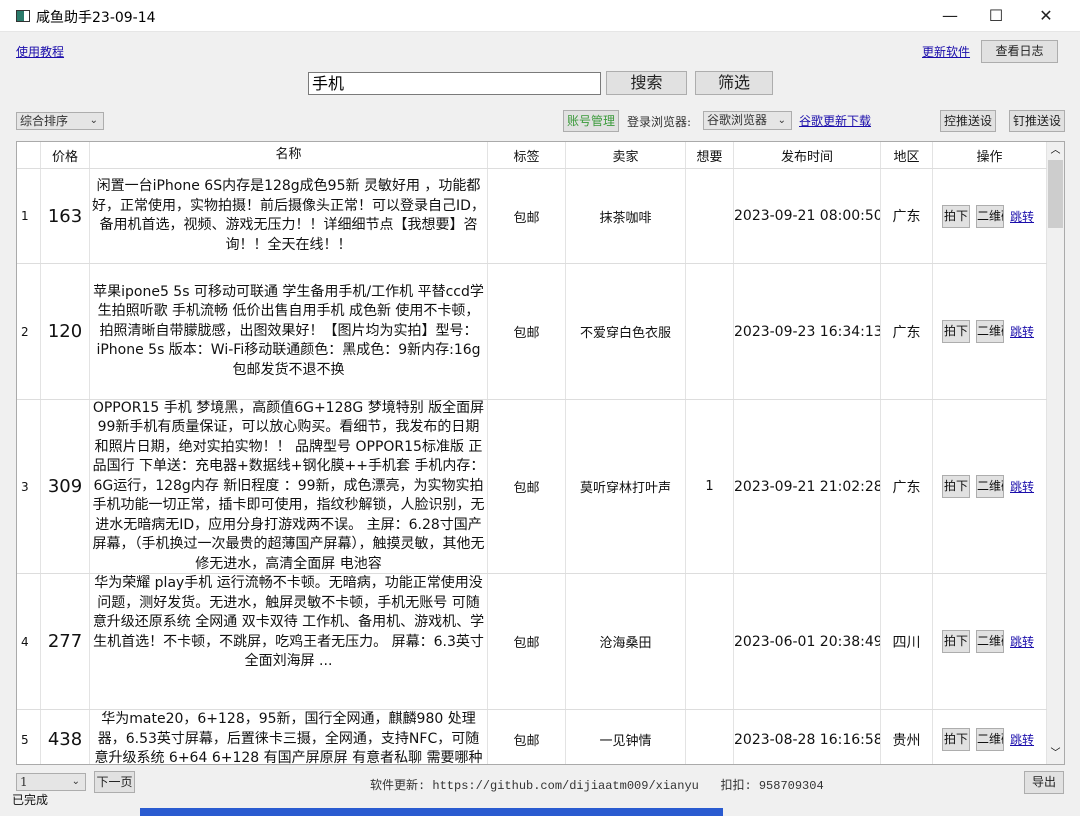  Describe the element at coordinates (591, 121) in the screenshot. I see `account-management-button: 账号管理` at that location.